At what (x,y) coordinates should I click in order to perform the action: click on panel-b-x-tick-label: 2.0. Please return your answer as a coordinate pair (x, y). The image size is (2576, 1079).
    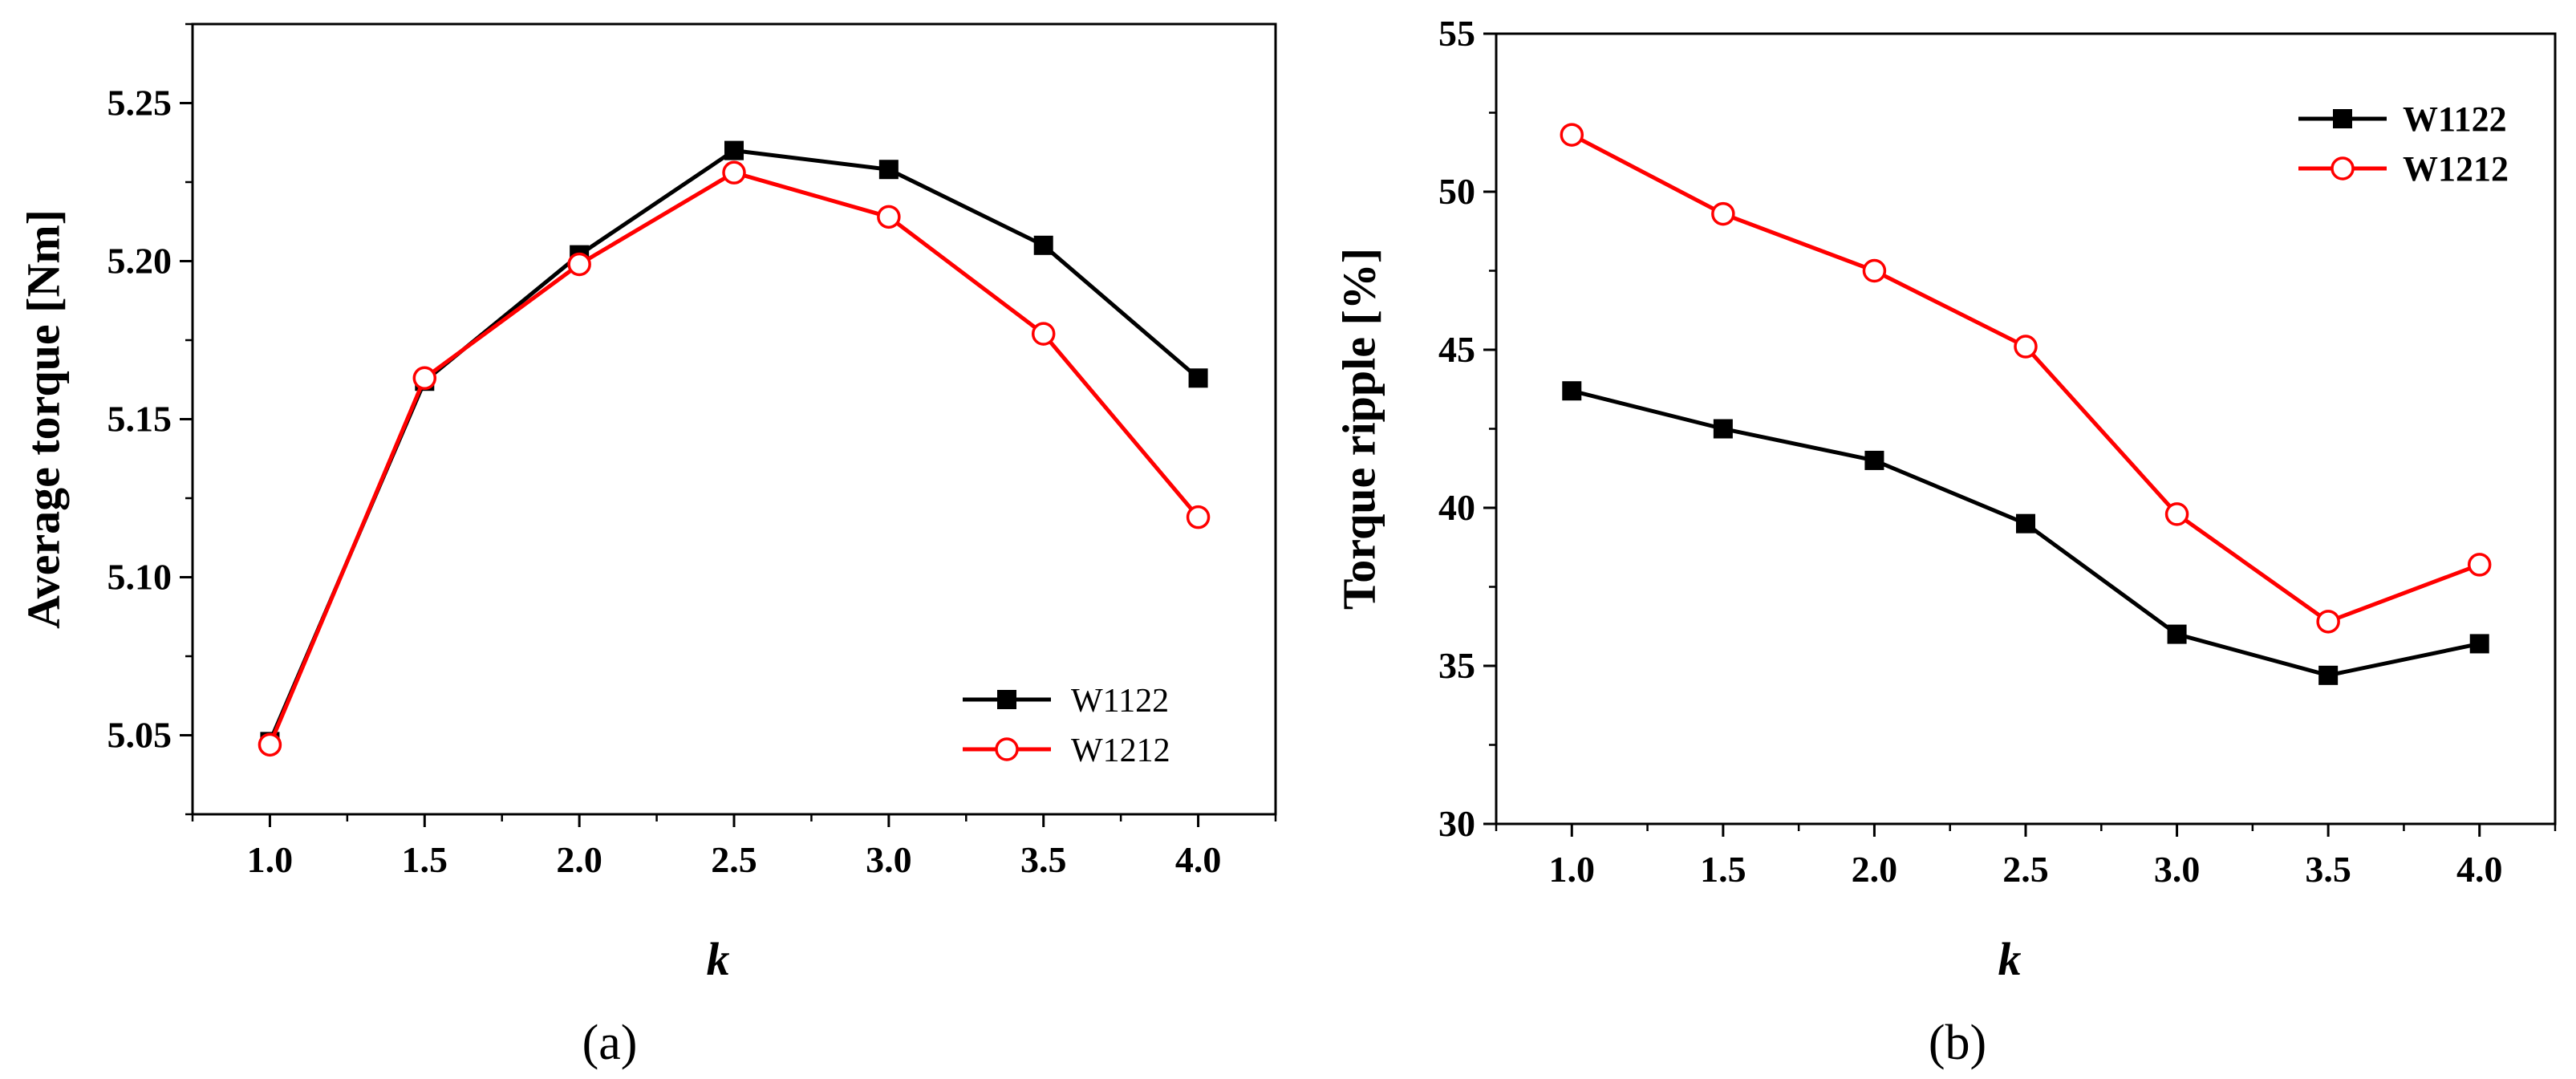
    Looking at the image, I should click on (1875, 869).